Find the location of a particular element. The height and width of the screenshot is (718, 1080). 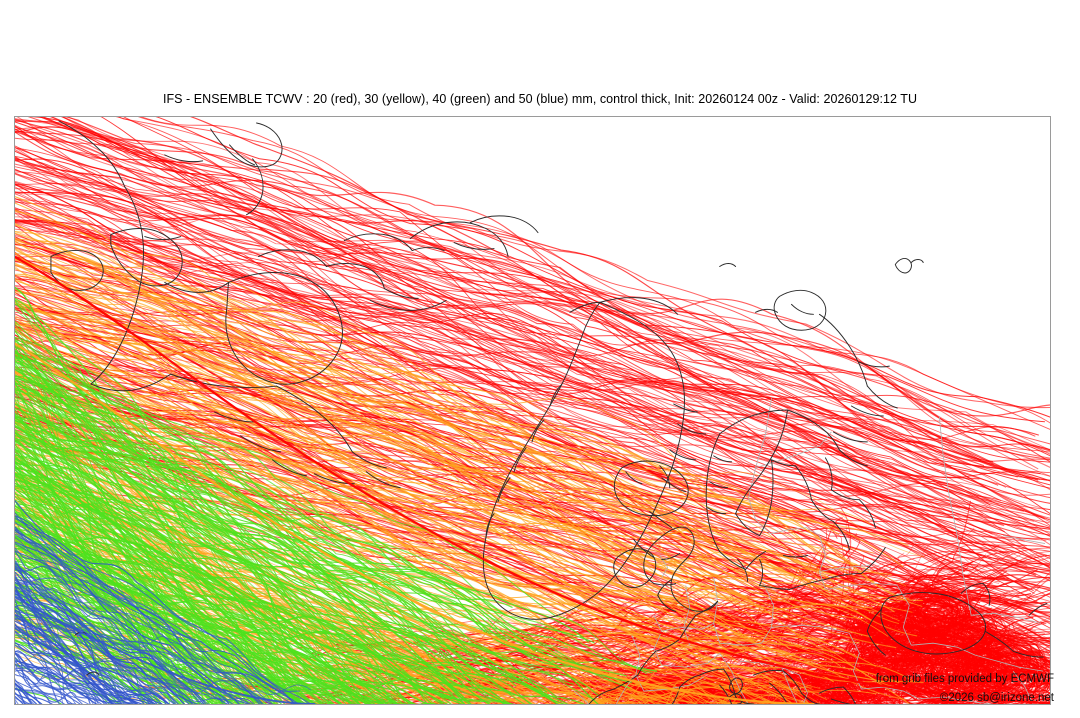

credit-copyright: ©2026 sb@irizone.net is located at coordinates (996, 698).